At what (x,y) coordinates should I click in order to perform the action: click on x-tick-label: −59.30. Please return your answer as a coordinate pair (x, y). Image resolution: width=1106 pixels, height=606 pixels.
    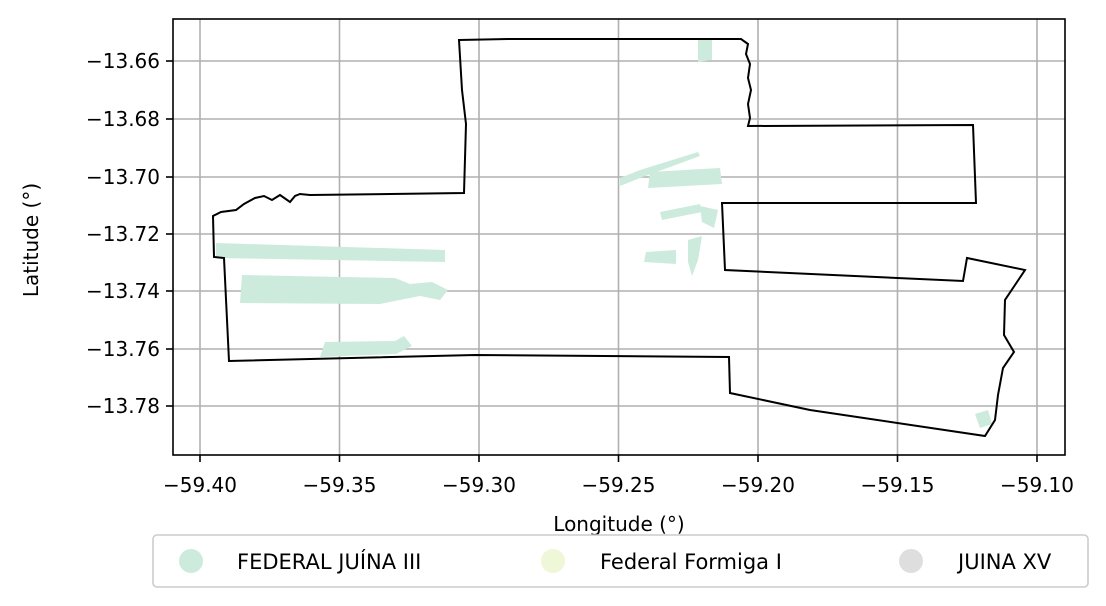
    Looking at the image, I should click on (479, 485).